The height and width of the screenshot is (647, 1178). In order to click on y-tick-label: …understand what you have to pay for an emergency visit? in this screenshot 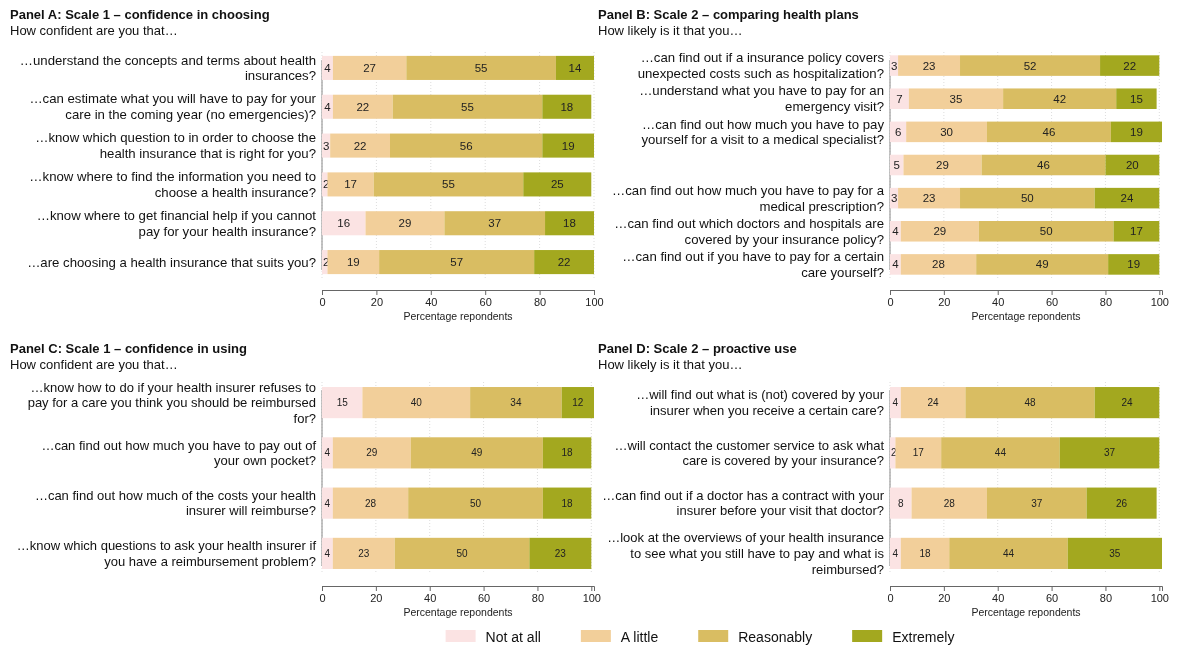, I will do `click(761, 99)`.